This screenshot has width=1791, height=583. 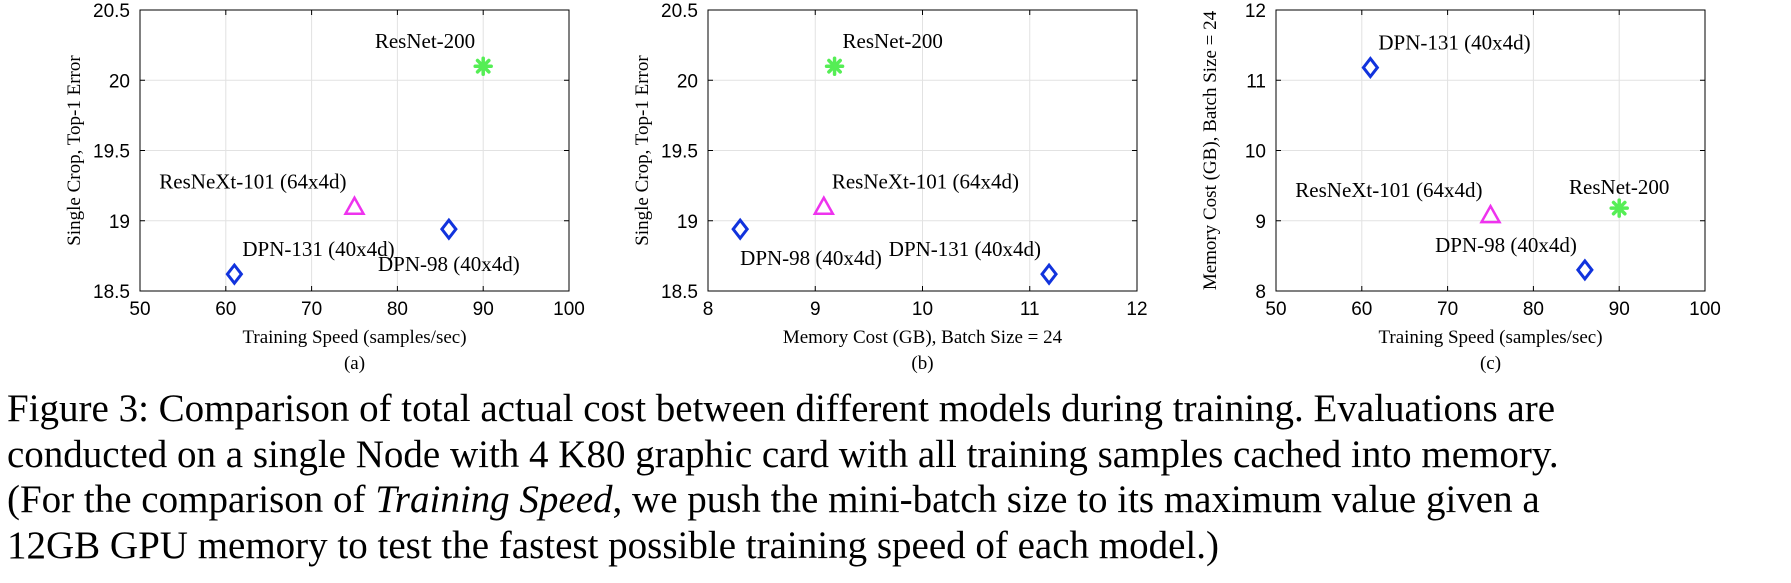 I want to click on y-tick-label: 12, so click(x=1255, y=11).